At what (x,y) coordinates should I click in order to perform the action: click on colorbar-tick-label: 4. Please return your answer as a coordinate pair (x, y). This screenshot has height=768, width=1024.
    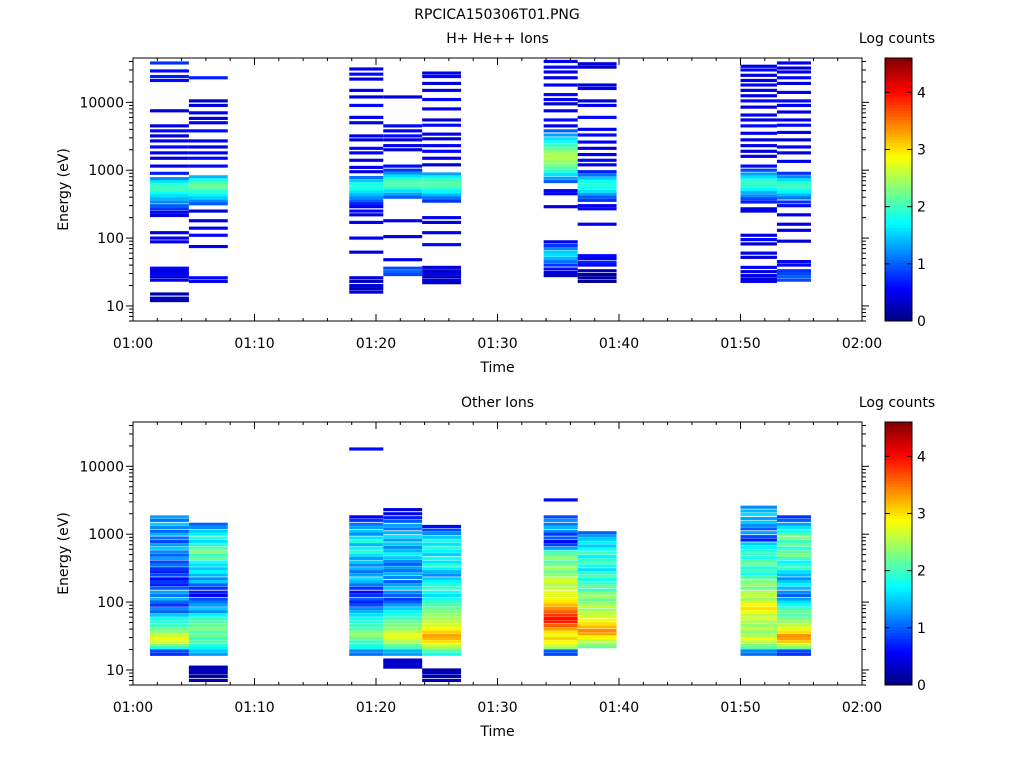
    Looking at the image, I should click on (921, 93).